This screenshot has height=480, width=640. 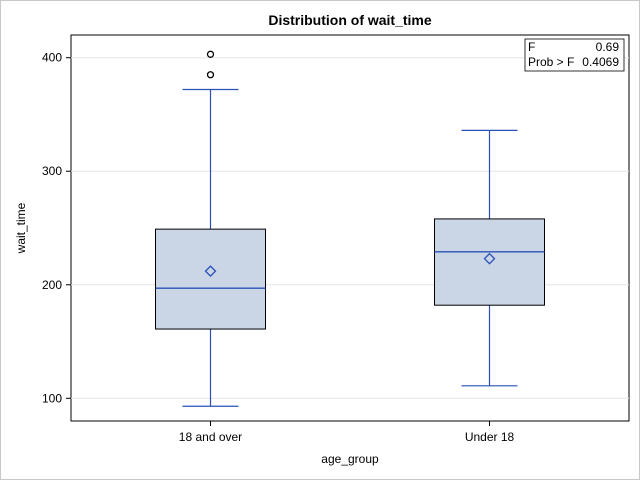 What do you see at coordinates (350, 459) in the screenshot?
I see `x-axis-label: age_group` at bounding box center [350, 459].